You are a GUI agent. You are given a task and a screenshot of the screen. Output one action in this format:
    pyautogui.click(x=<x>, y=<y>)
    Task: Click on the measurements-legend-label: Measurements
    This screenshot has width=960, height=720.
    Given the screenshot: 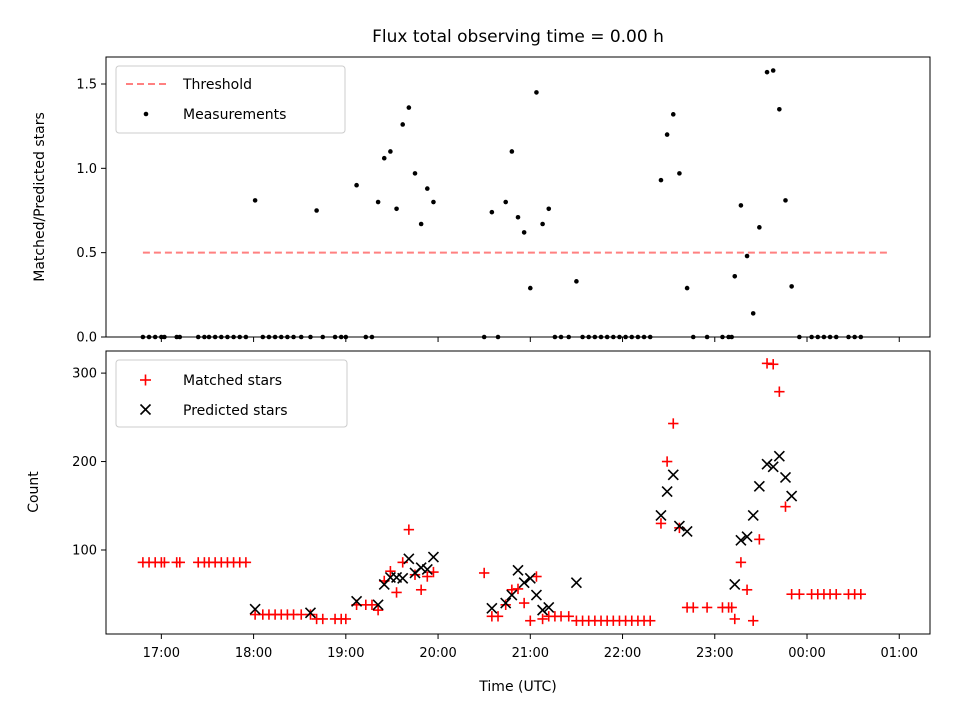 What is the action you would take?
    pyautogui.click(x=234, y=115)
    